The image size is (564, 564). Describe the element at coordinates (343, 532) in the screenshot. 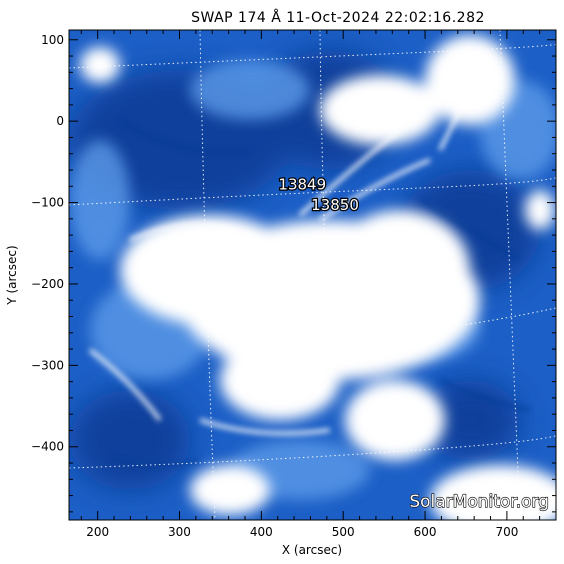

I see `x-tick-label: 500` at that location.